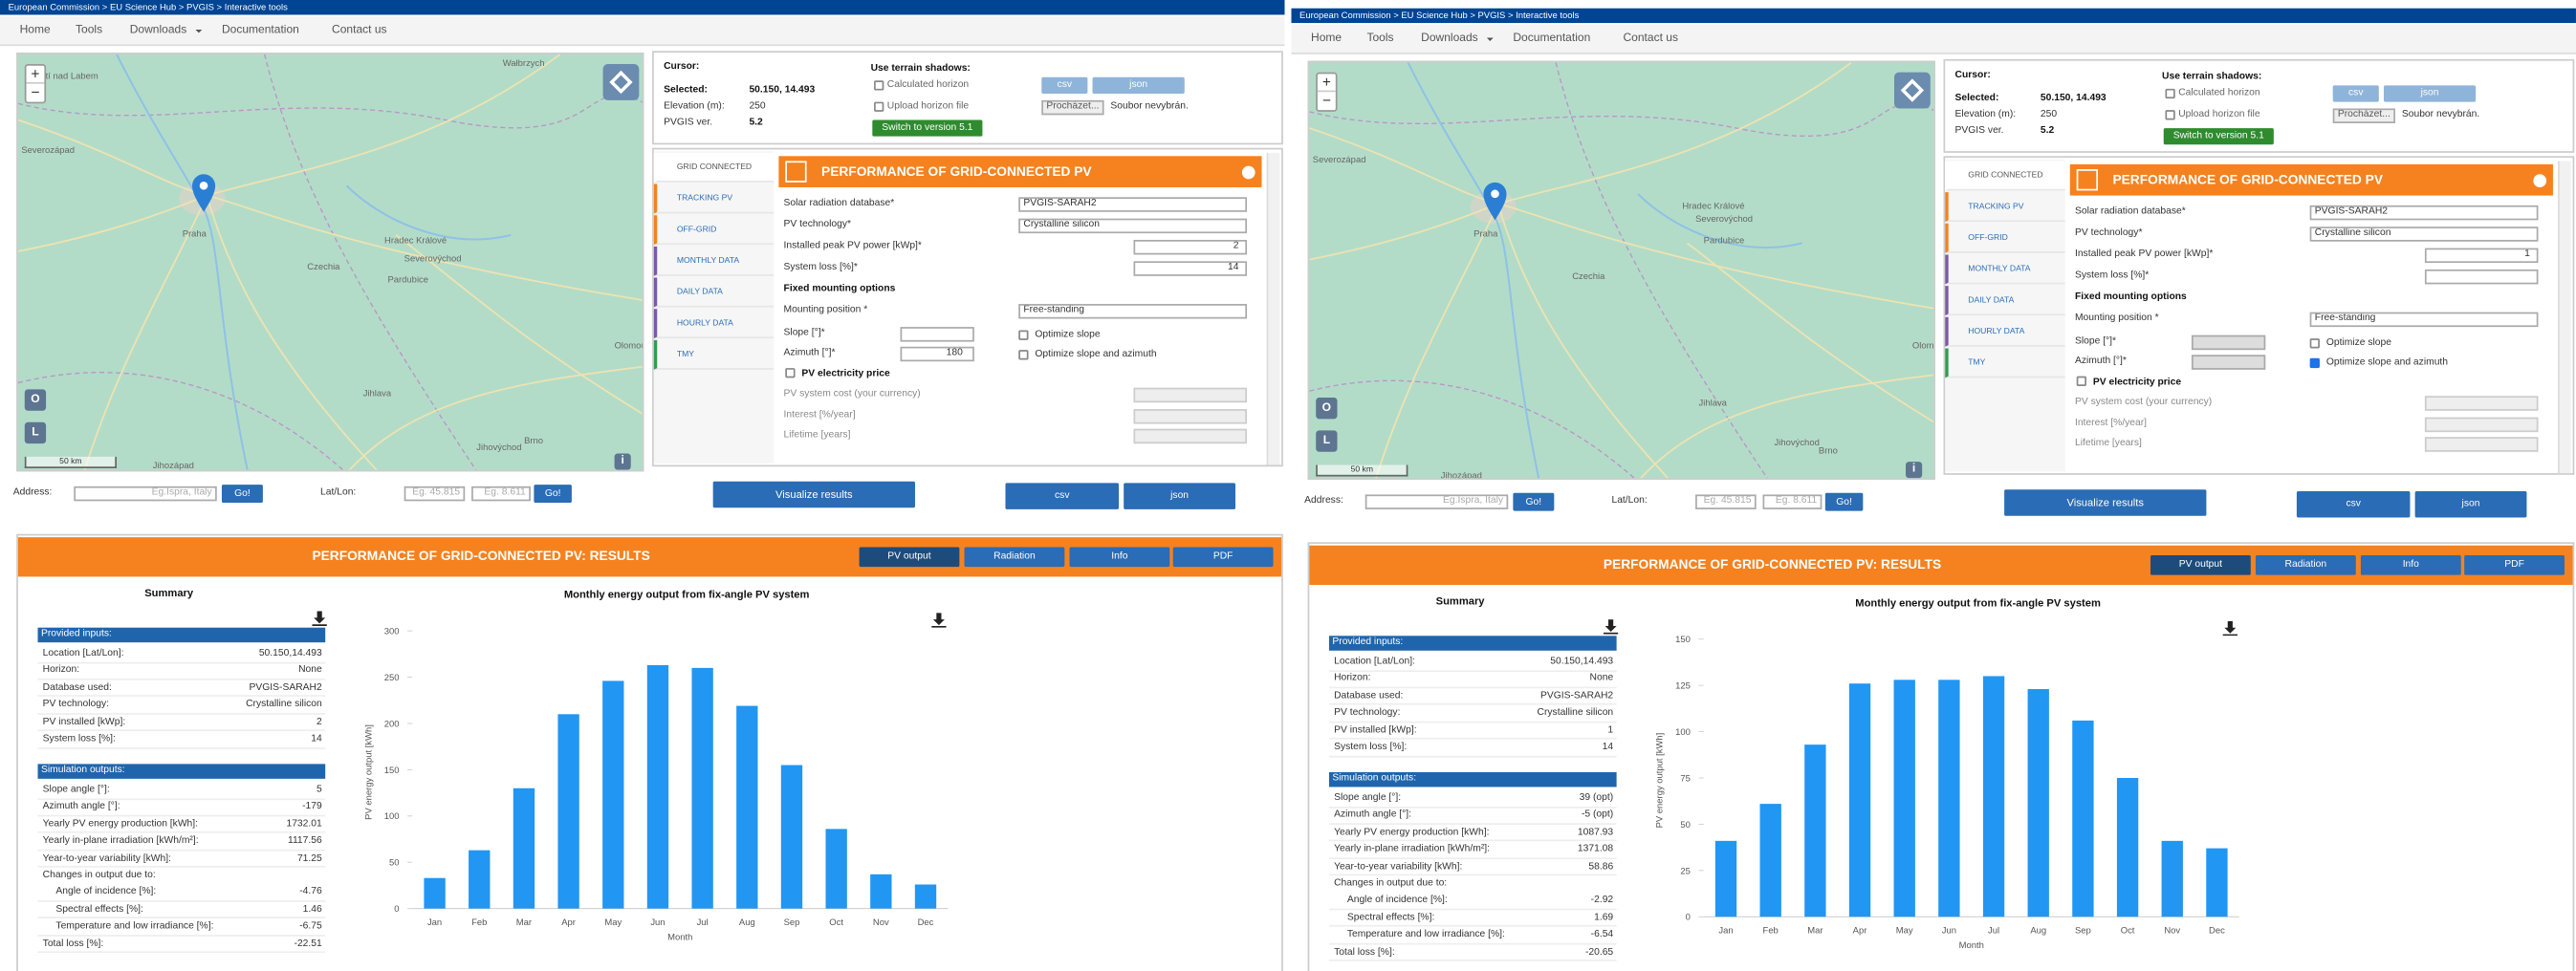  What do you see at coordinates (2481, 256) in the screenshot?
I see `input: 1` at bounding box center [2481, 256].